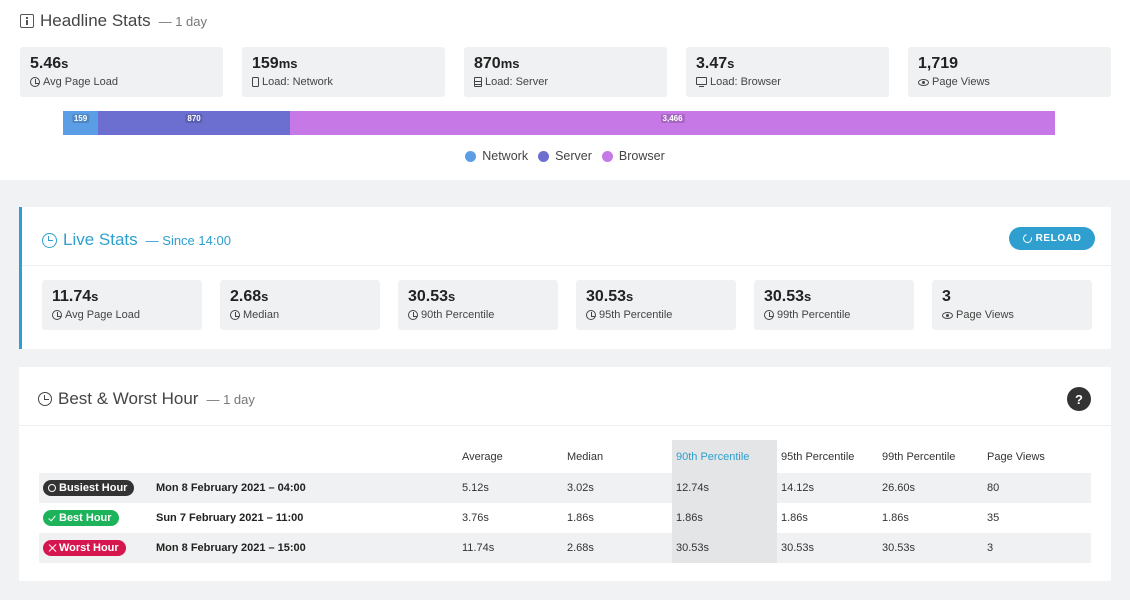 Image resolution: width=1130 pixels, height=600 pixels. Describe the element at coordinates (122, 305) in the screenshot. I see `live-stat-avg-page-load: 11.74s Avg Page Load` at that location.